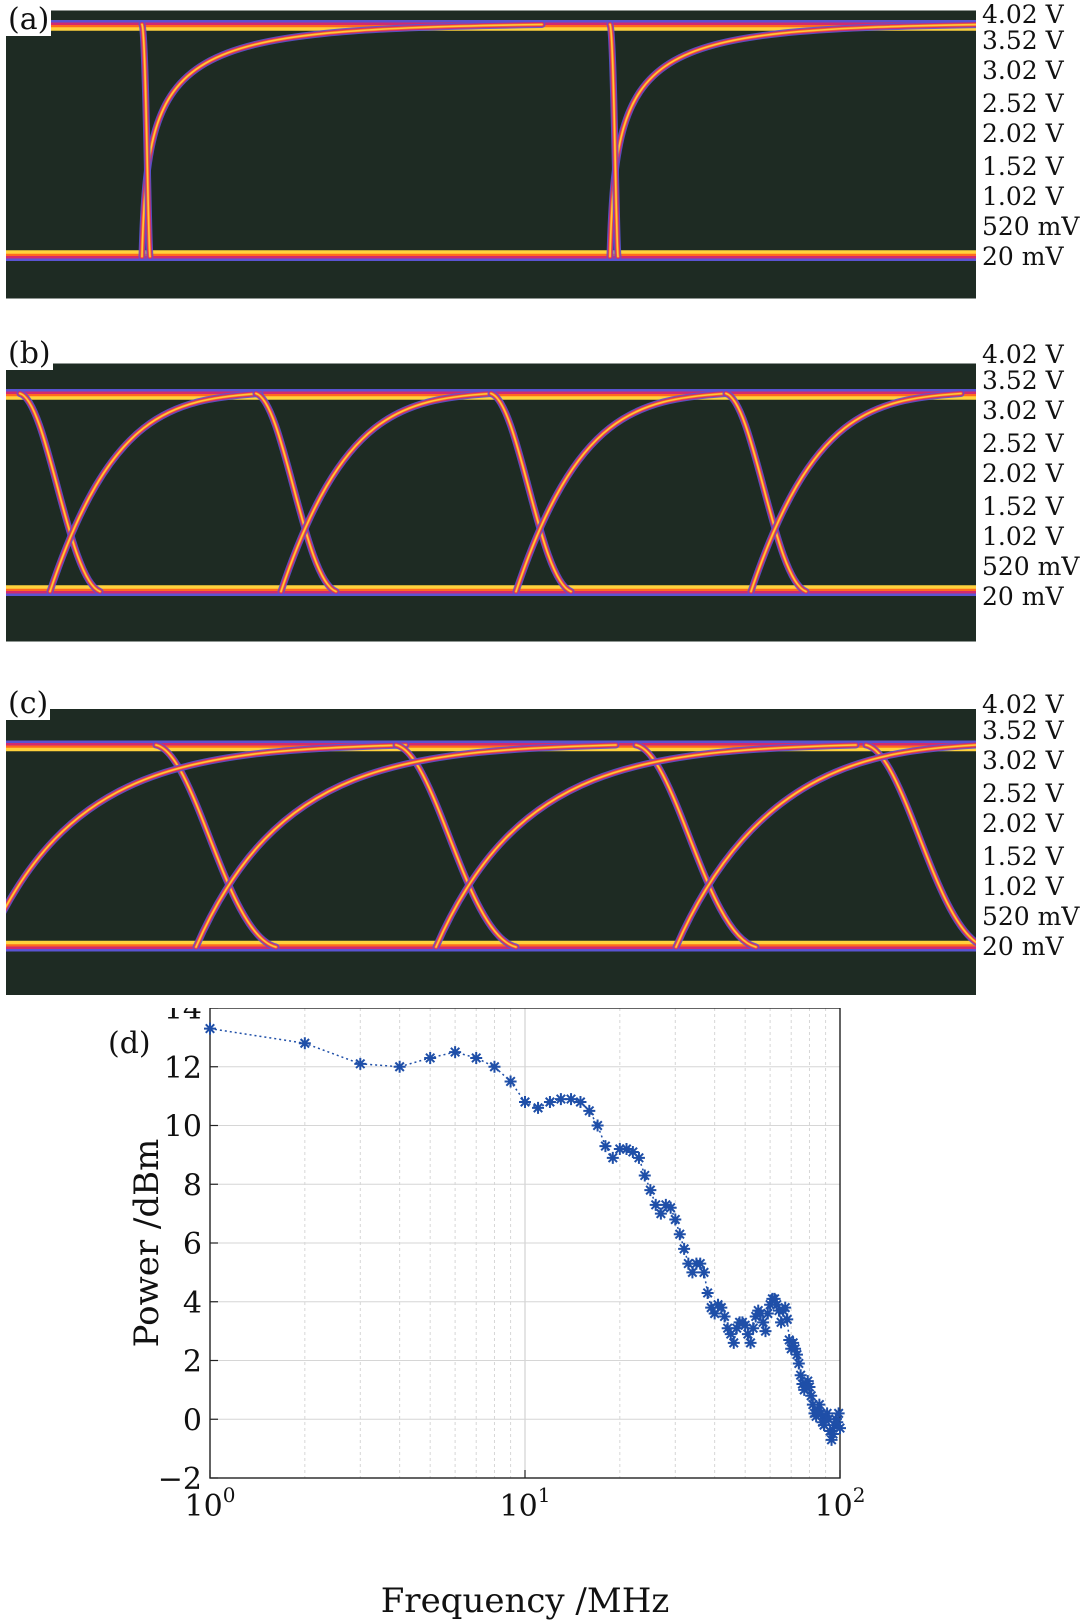 This screenshot has width=1080, height=1622. What do you see at coordinates (192, 1362) in the screenshot?
I see `y-tick-label: 2` at bounding box center [192, 1362].